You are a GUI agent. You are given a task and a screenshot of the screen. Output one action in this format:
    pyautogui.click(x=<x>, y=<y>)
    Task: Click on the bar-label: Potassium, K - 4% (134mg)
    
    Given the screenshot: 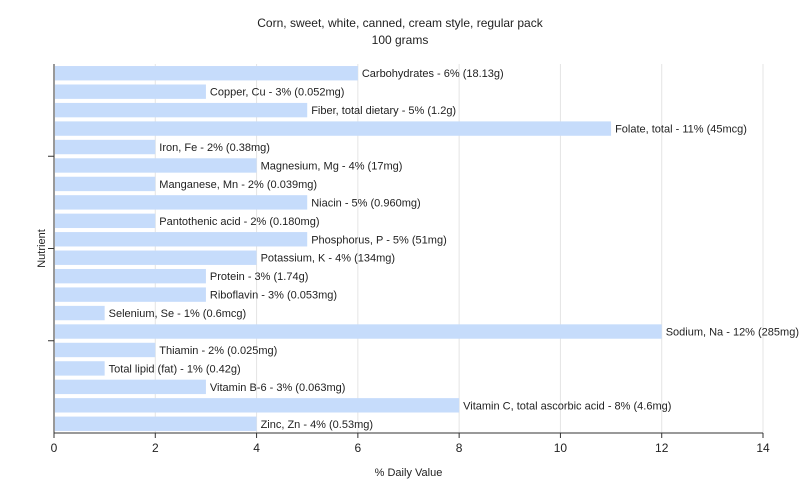 What is the action you would take?
    pyautogui.click(x=328, y=259)
    